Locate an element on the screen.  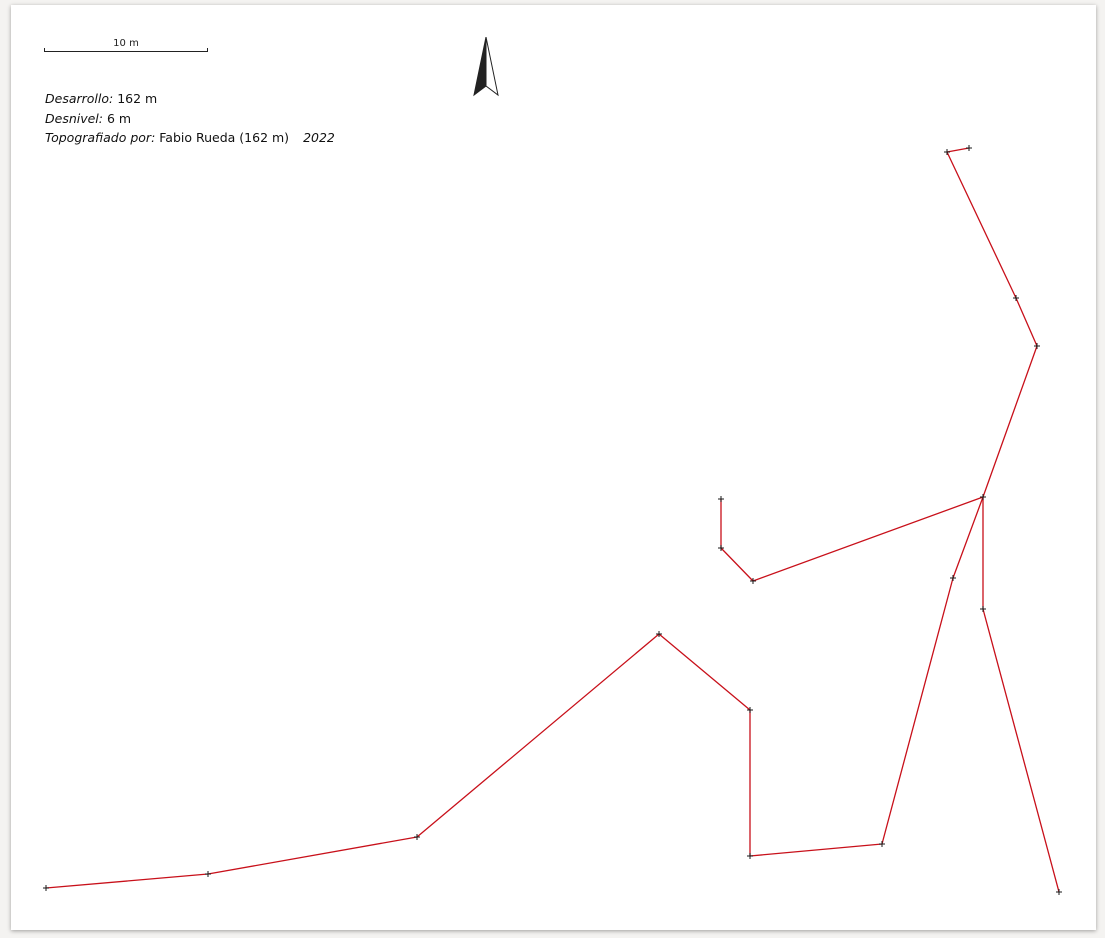
length-value: 162 m is located at coordinates (137, 98).